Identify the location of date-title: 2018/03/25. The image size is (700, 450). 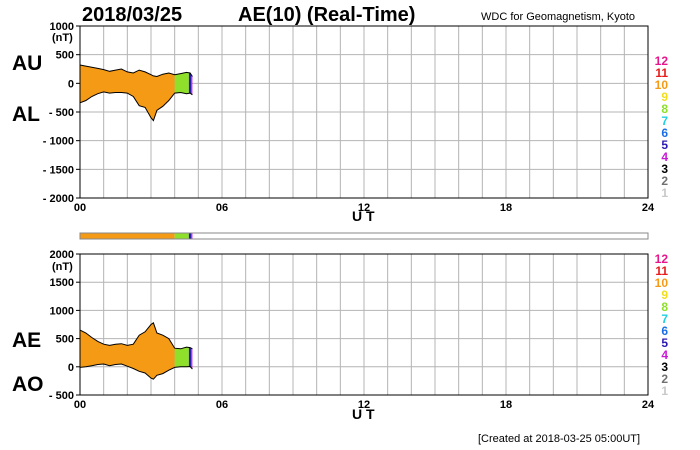
(132, 15).